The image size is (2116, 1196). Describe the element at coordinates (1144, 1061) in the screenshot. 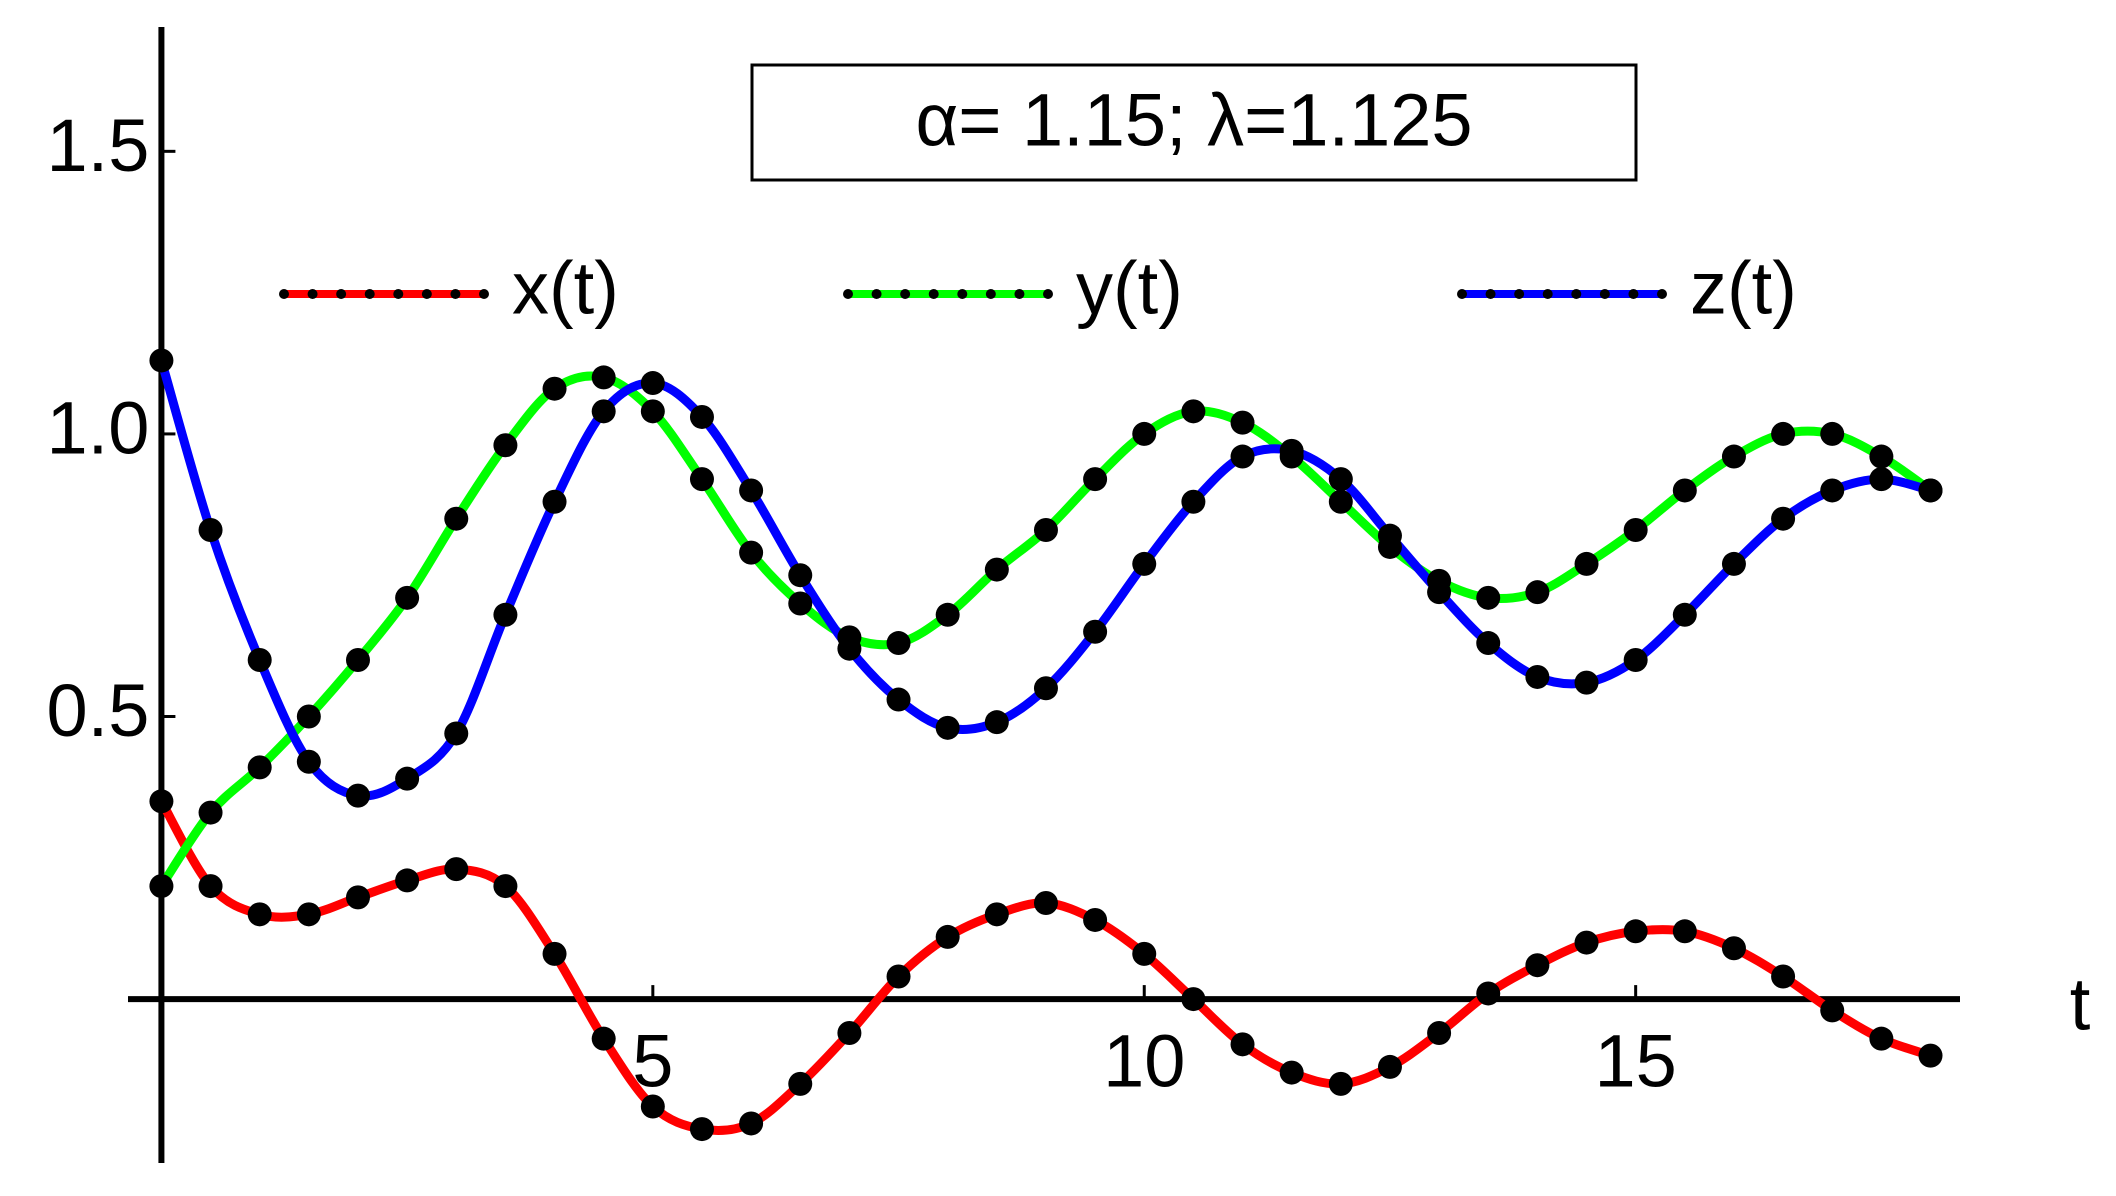

I see `x-tick-label: 10` at that location.